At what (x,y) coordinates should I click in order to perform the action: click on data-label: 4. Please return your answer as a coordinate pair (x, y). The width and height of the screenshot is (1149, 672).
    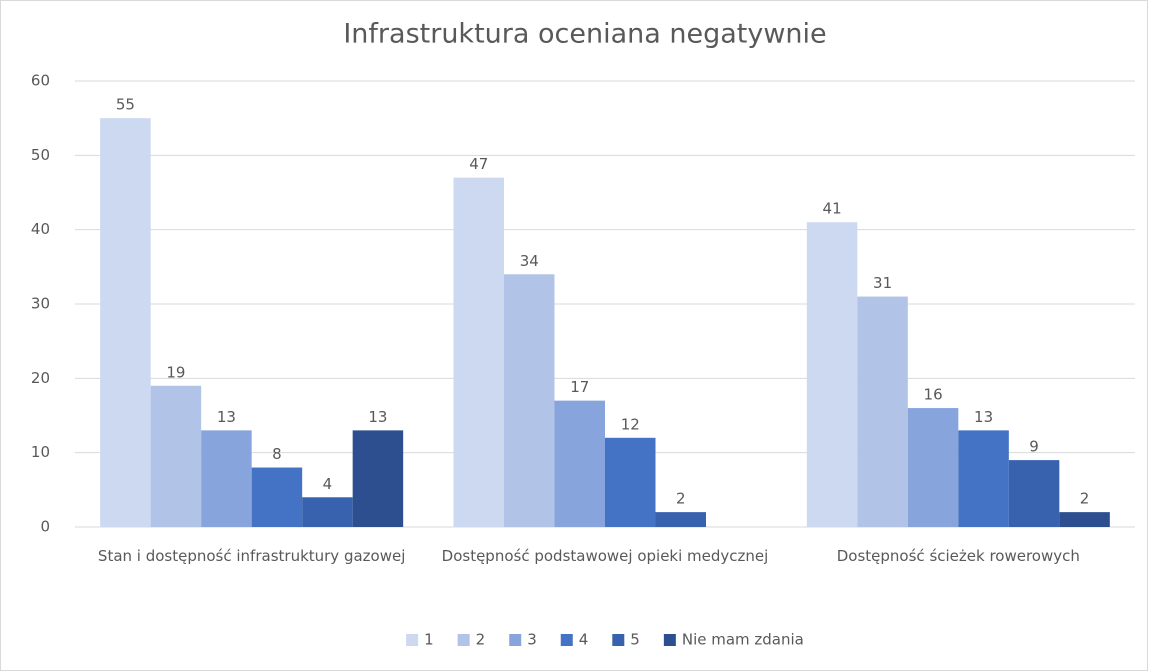
    Looking at the image, I should click on (328, 484).